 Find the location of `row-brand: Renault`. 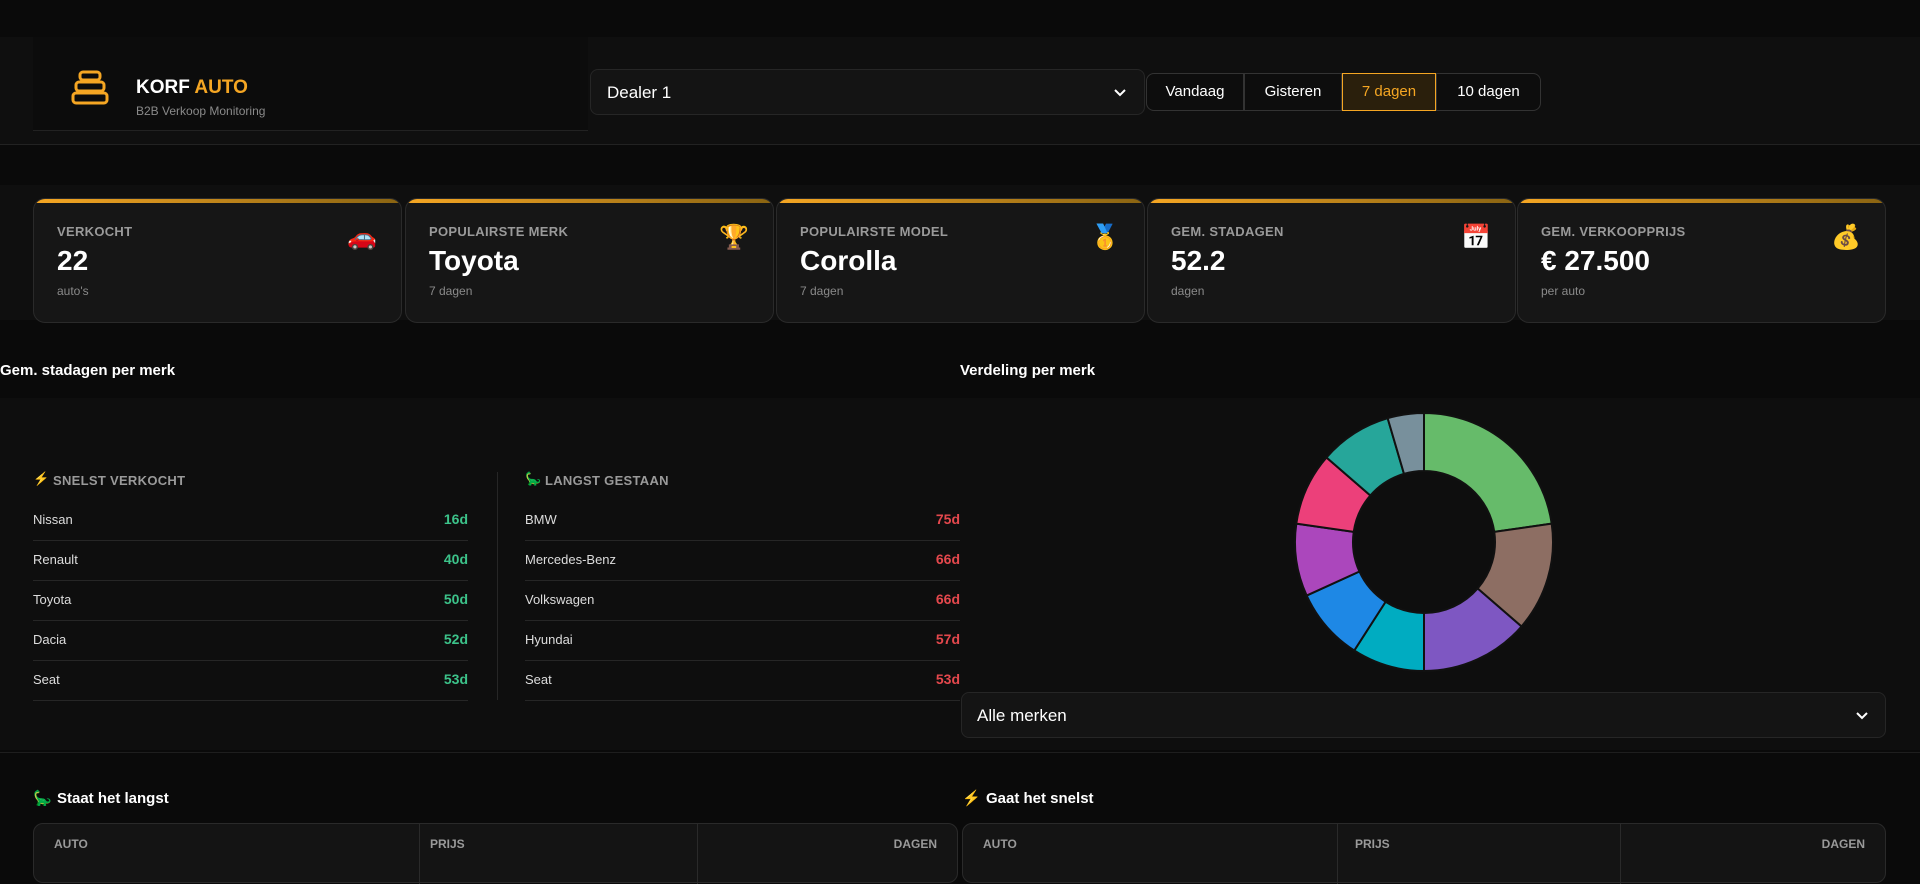

row-brand: Renault is located at coordinates (55, 559).